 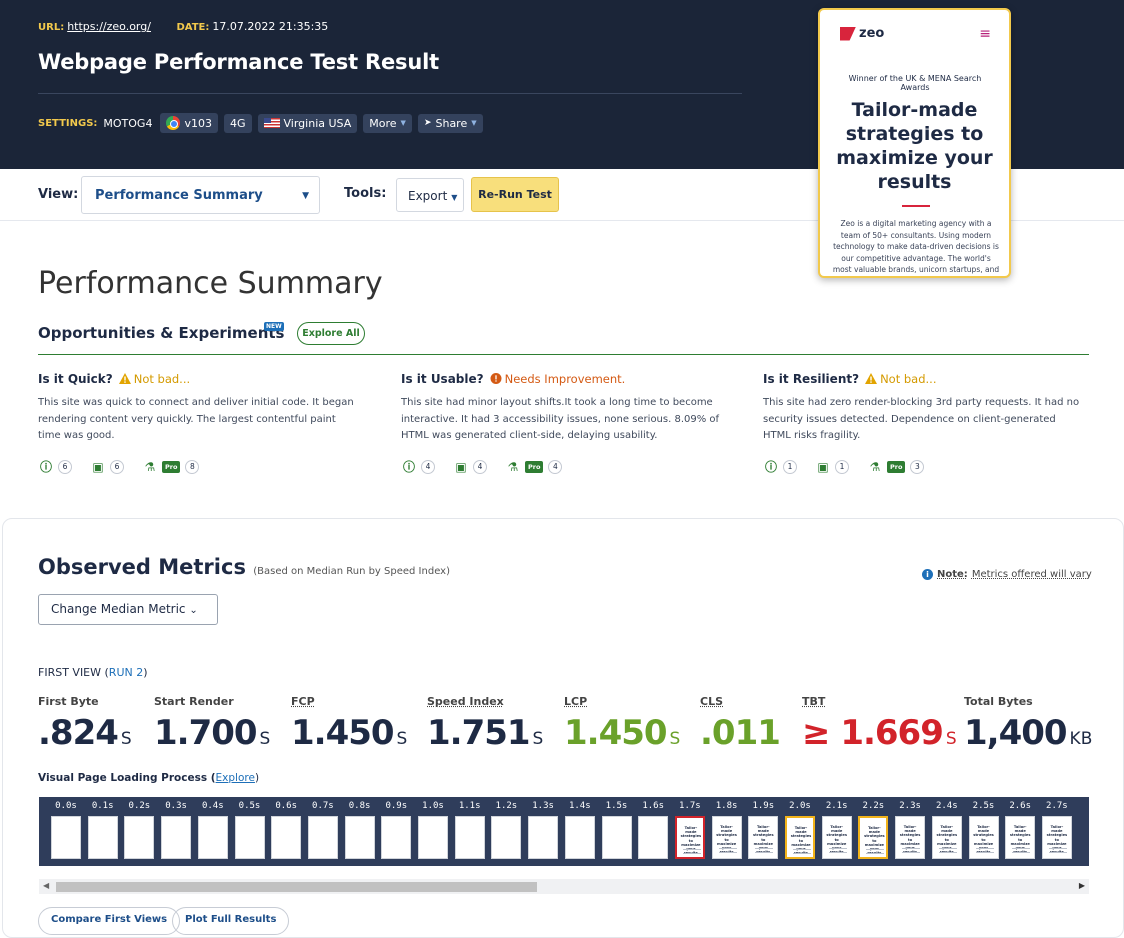 I want to click on count-value: 8, so click(x=192, y=467).